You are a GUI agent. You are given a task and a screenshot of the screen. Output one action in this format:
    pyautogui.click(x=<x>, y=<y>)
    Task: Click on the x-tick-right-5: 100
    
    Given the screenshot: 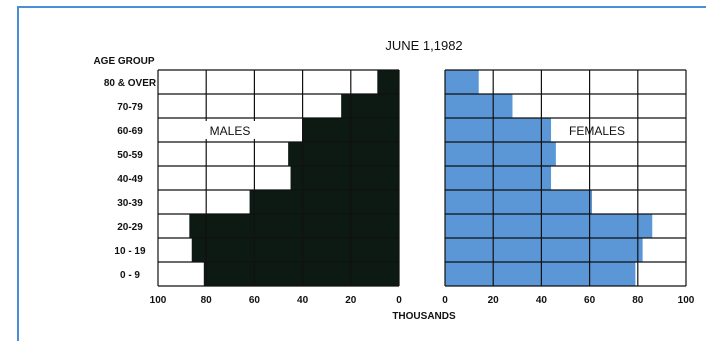 What is the action you would take?
    pyautogui.click(x=686, y=300)
    